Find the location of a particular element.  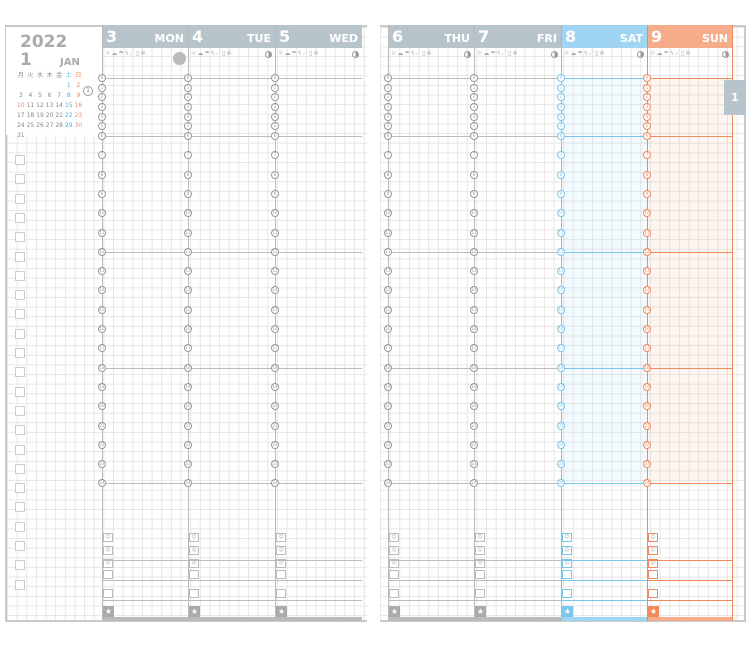

calendar-day: 14 is located at coordinates (59, 105).